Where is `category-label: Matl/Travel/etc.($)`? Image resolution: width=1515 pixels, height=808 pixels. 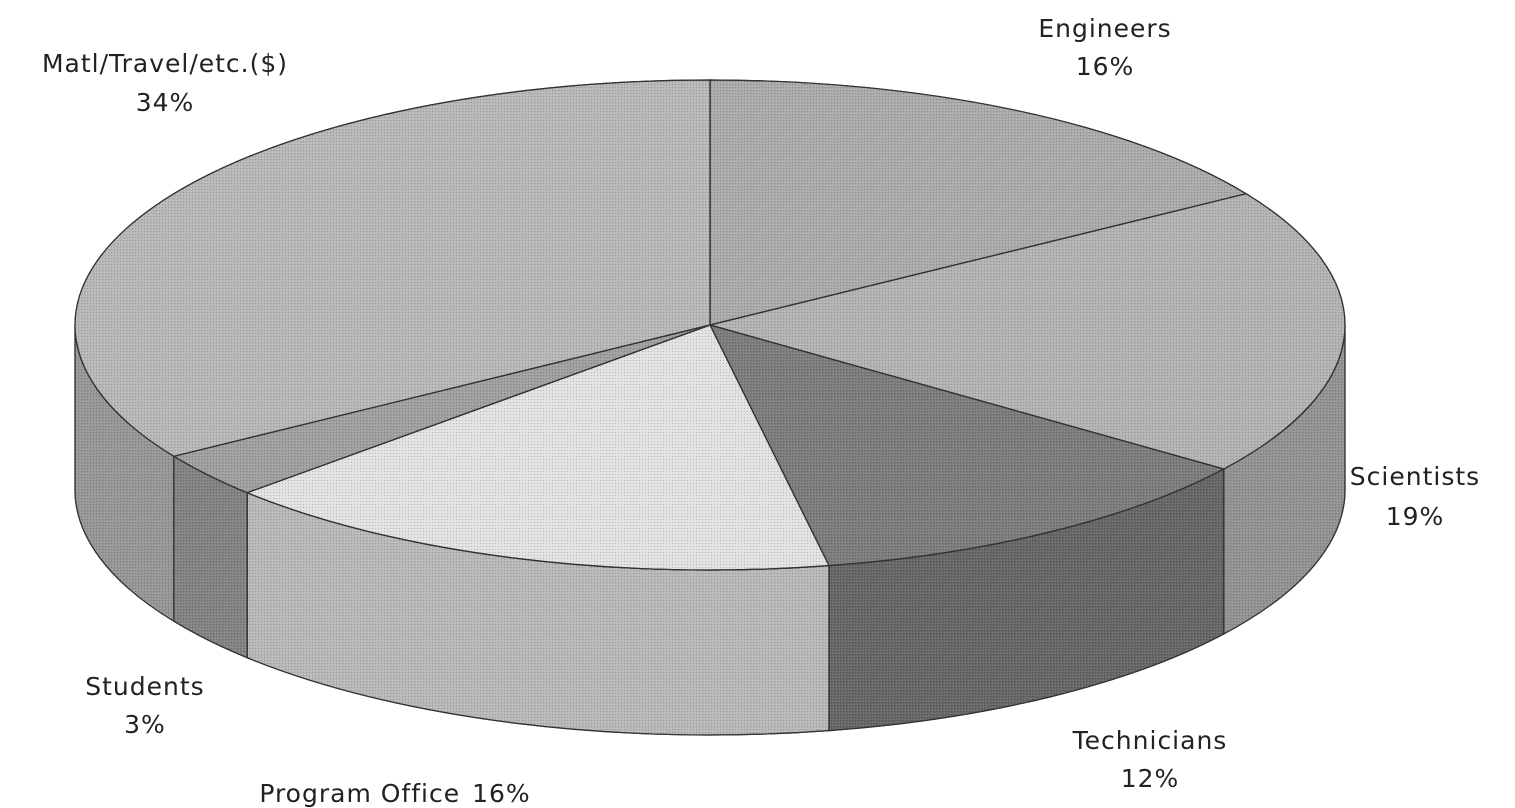
category-label: Matl/Travel/etc.($) is located at coordinates (165, 63).